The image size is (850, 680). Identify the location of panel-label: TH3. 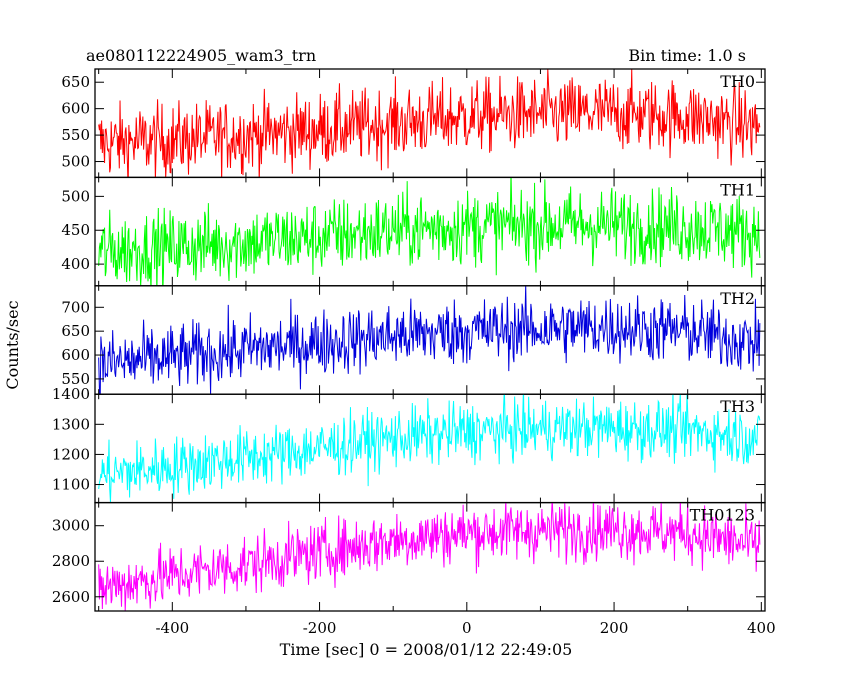
(737, 406).